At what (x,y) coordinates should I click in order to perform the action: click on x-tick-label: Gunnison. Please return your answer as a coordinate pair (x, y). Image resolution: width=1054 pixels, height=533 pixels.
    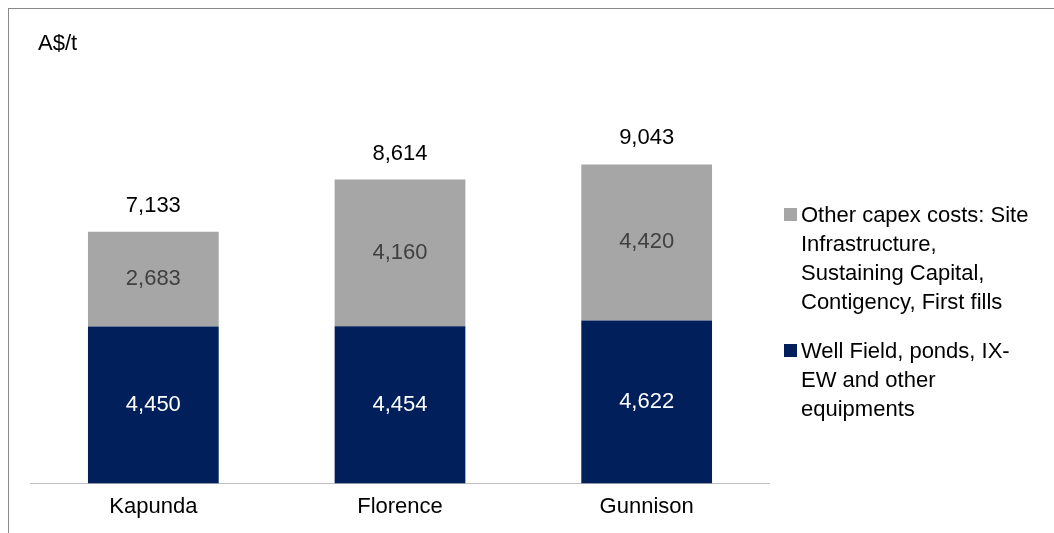
    Looking at the image, I should click on (646, 505).